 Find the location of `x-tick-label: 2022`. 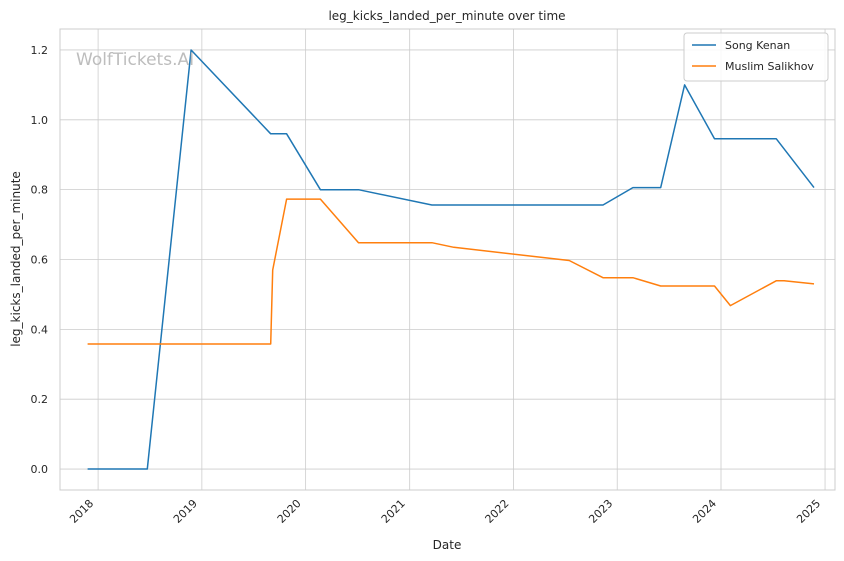

x-tick-label: 2022 is located at coordinates (497, 511).